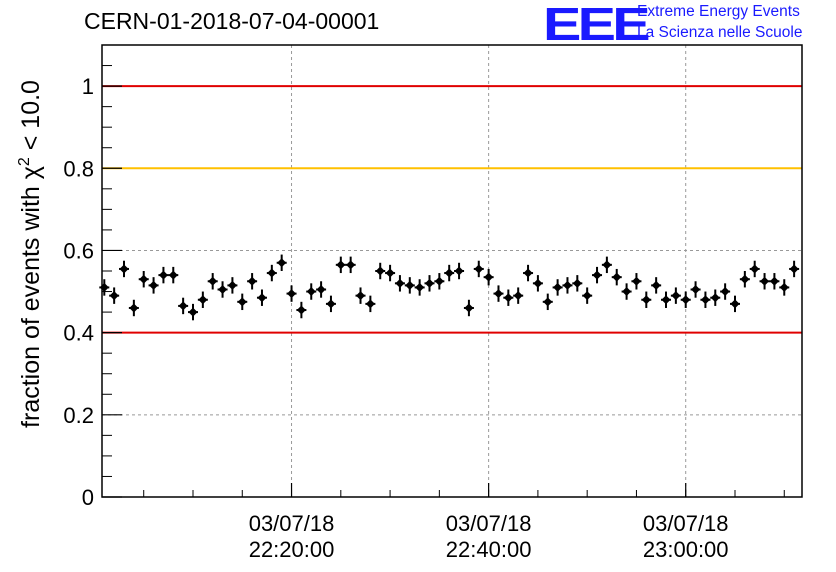 Image resolution: width=836 pixels, height=572 pixels. What do you see at coordinates (489, 549) in the screenshot?
I see `x-tick-label-time: 22:40:00` at bounding box center [489, 549].